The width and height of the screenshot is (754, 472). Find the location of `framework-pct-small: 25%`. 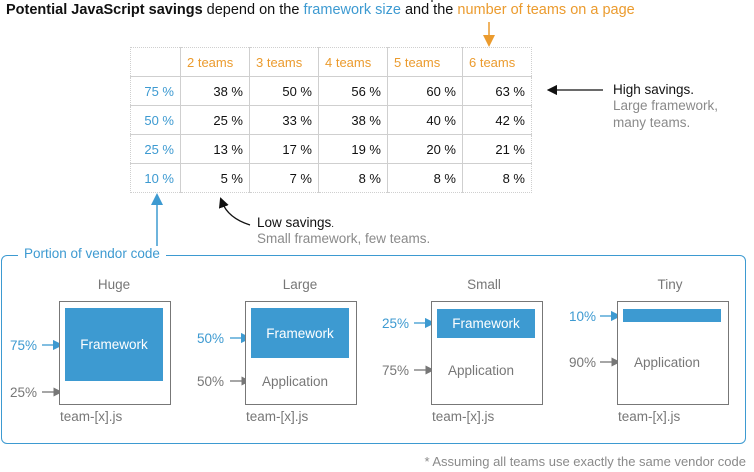

framework-pct-small: 25% is located at coordinates (396, 323).